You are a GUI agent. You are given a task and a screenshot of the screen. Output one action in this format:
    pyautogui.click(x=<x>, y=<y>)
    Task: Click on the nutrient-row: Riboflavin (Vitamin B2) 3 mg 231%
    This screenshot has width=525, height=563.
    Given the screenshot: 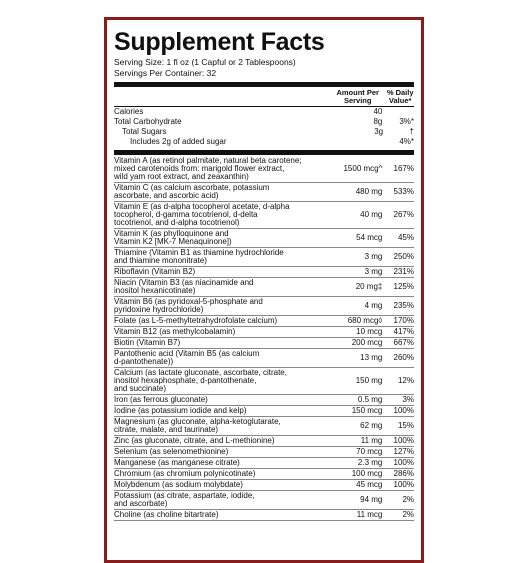 What is the action you would take?
    pyautogui.click(x=264, y=272)
    